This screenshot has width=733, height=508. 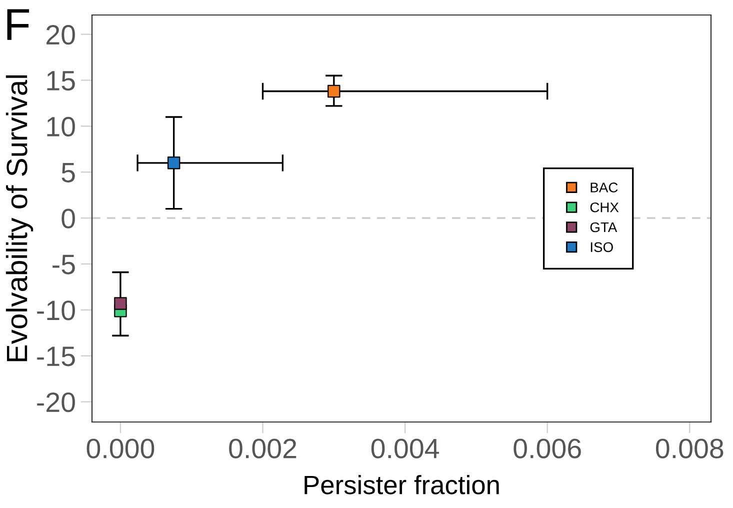 What do you see at coordinates (68, 172) in the screenshot?
I see `y-tick-label: 5` at bounding box center [68, 172].